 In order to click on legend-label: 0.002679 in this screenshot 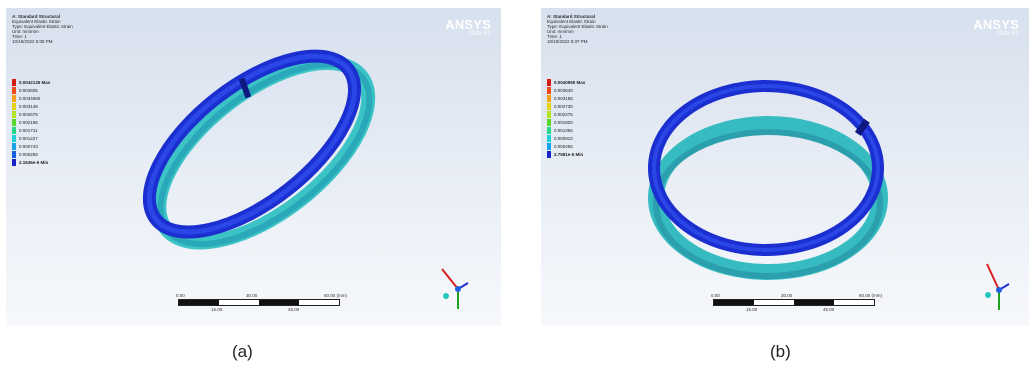, I will do `click(28, 114)`.